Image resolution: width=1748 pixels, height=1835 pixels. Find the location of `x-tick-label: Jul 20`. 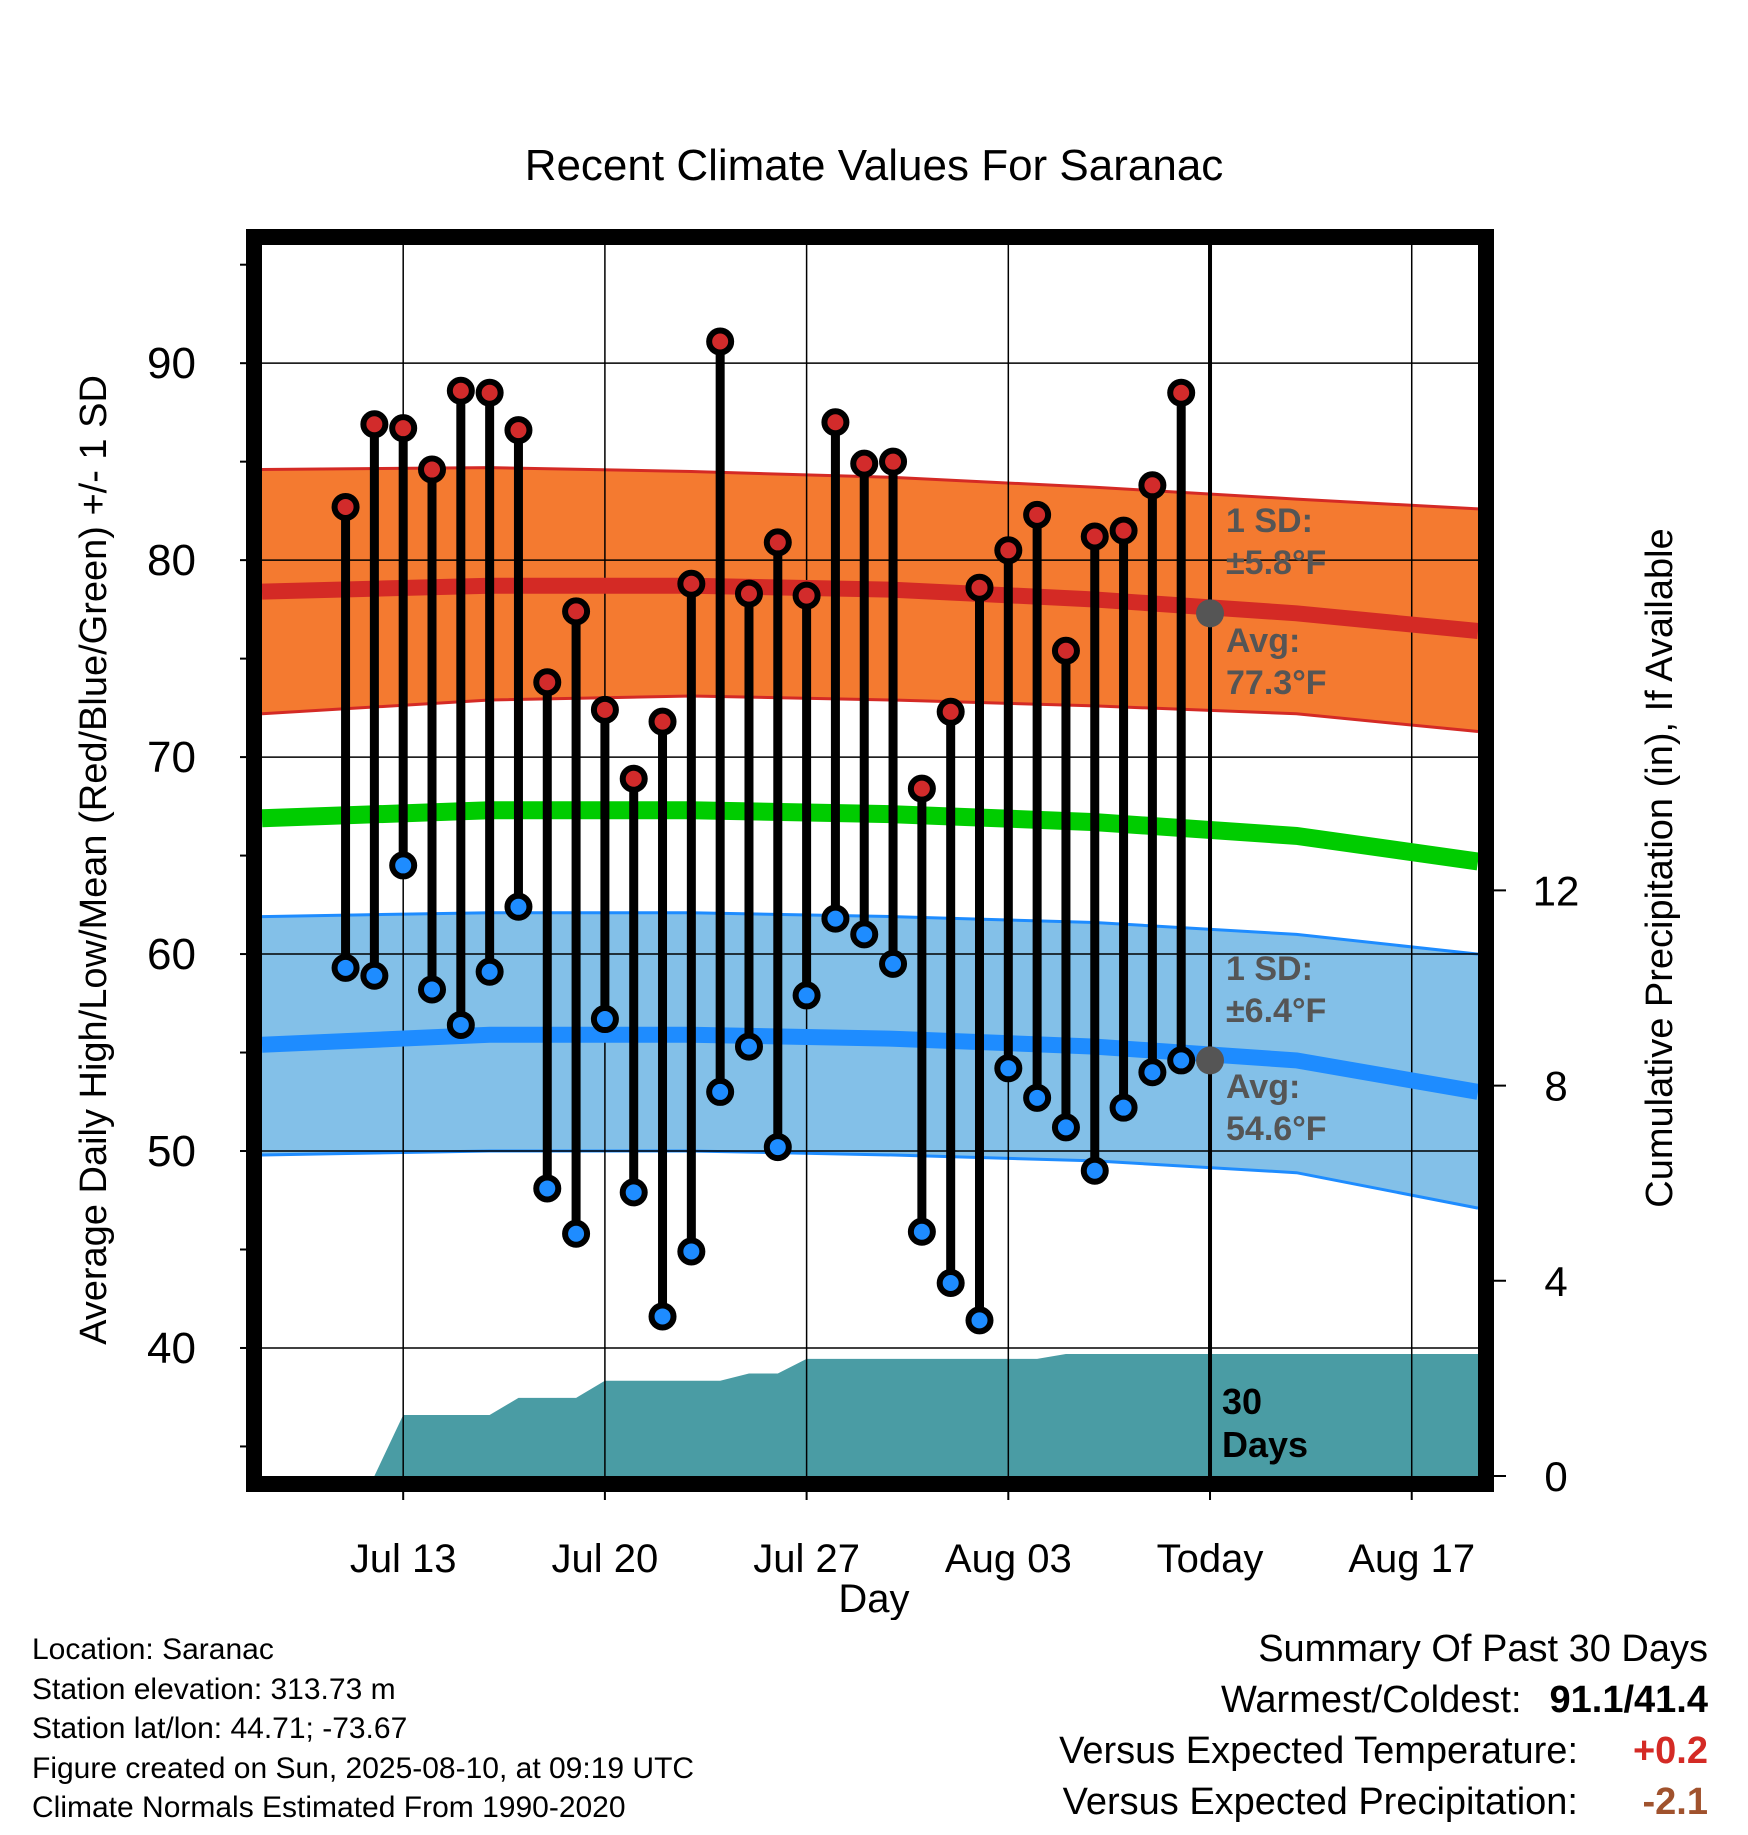

x-tick-label: Jul 20 is located at coordinates (605, 1559).